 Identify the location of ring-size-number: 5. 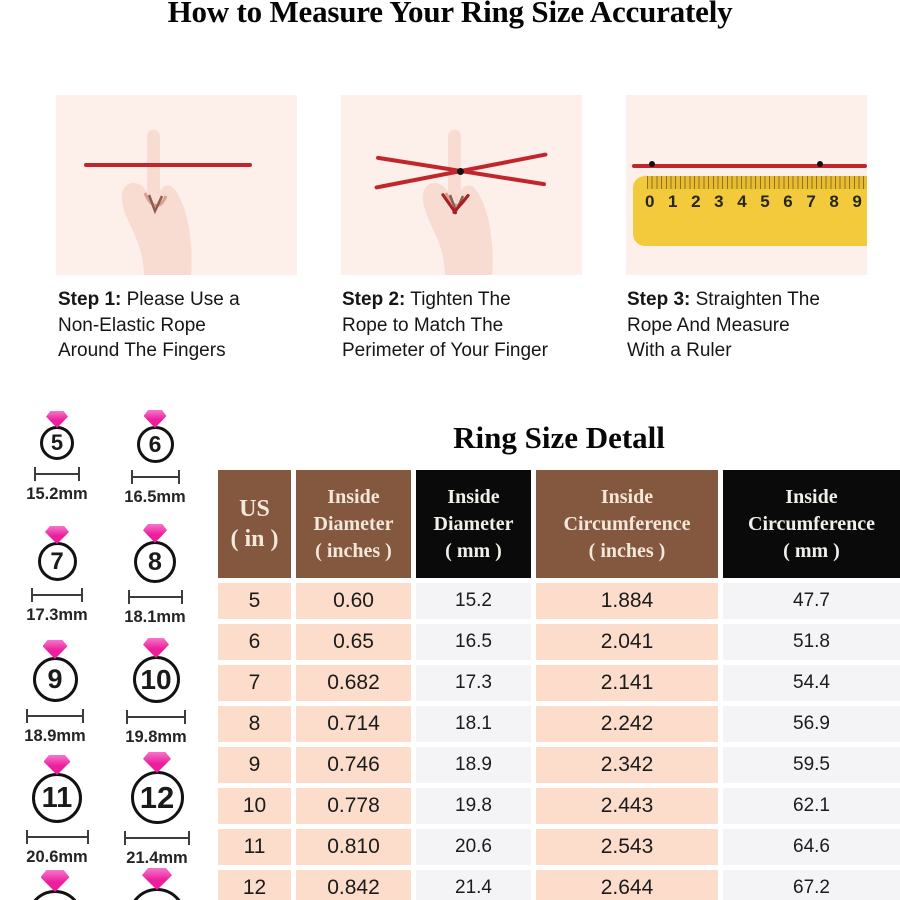
(57, 442).